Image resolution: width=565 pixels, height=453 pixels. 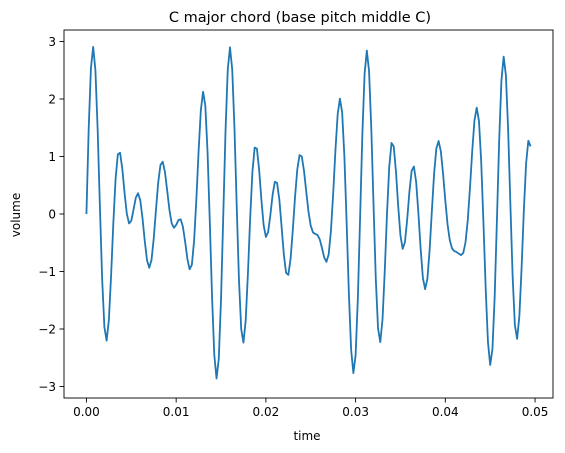 I want to click on y-tick-label: −1, so click(x=47, y=272).